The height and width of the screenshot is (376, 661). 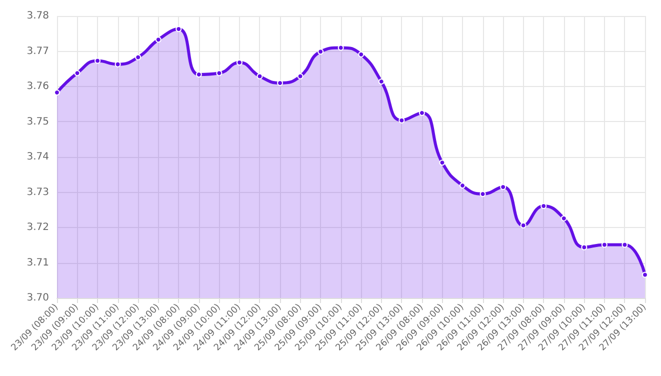 What do you see at coordinates (37, 227) in the screenshot?
I see `y-tick-label: 3.72` at bounding box center [37, 227].